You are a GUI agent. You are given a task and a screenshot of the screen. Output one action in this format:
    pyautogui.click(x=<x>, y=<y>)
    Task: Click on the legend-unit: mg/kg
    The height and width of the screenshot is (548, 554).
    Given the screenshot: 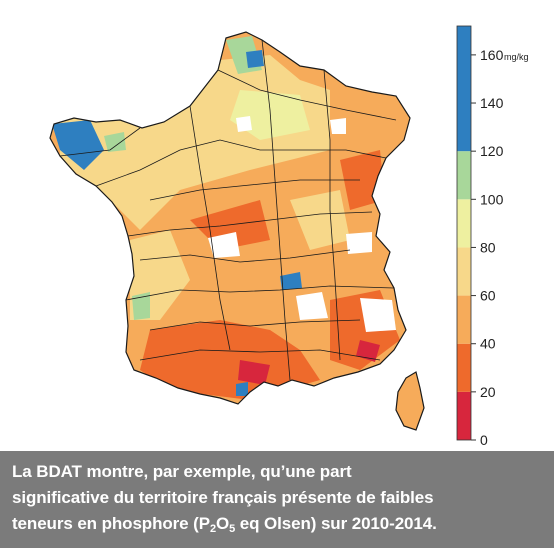 What is the action you would take?
    pyautogui.click(x=516, y=57)
    